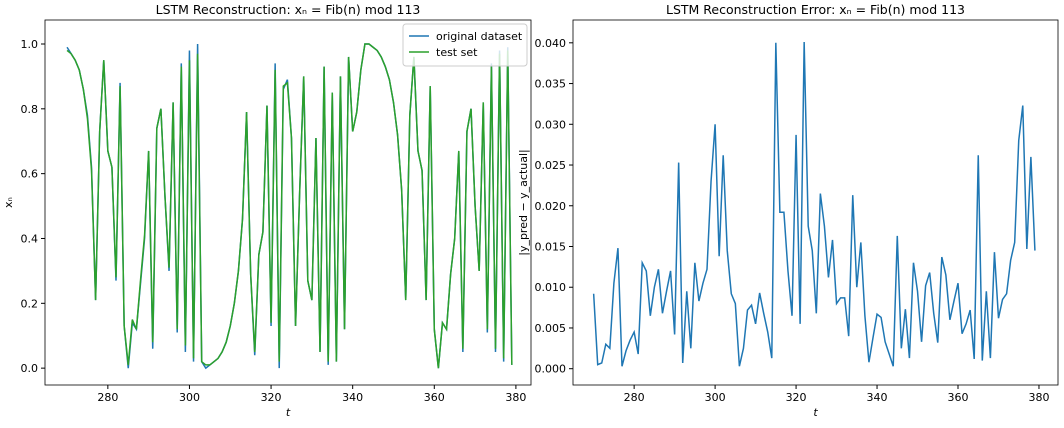  What do you see at coordinates (479, 36) in the screenshot?
I see `legend-label: original dataset` at bounding box center [479, 36].